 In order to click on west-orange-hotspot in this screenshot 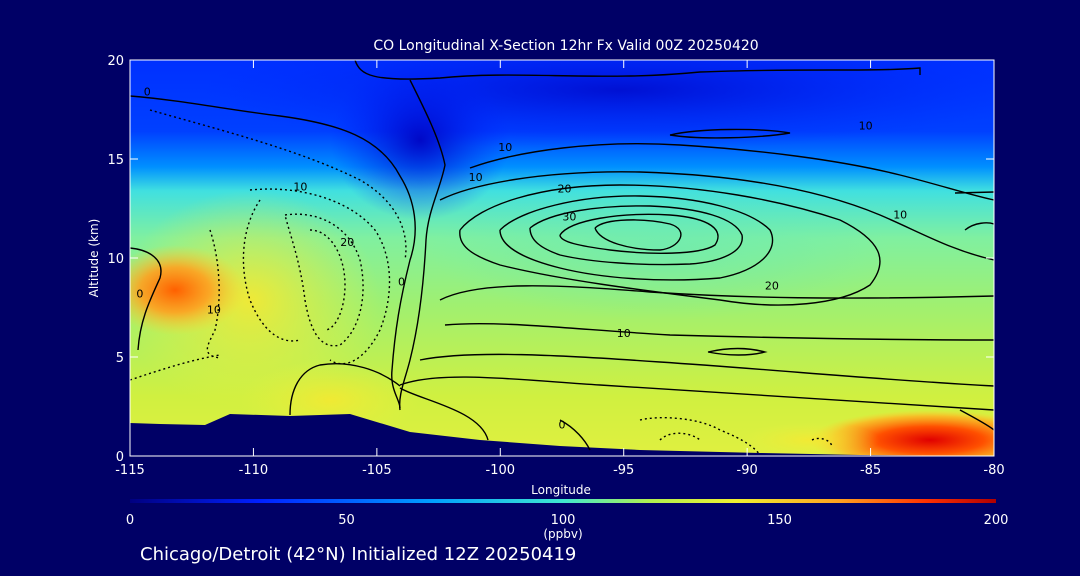, I will do `click(187, 290)`.